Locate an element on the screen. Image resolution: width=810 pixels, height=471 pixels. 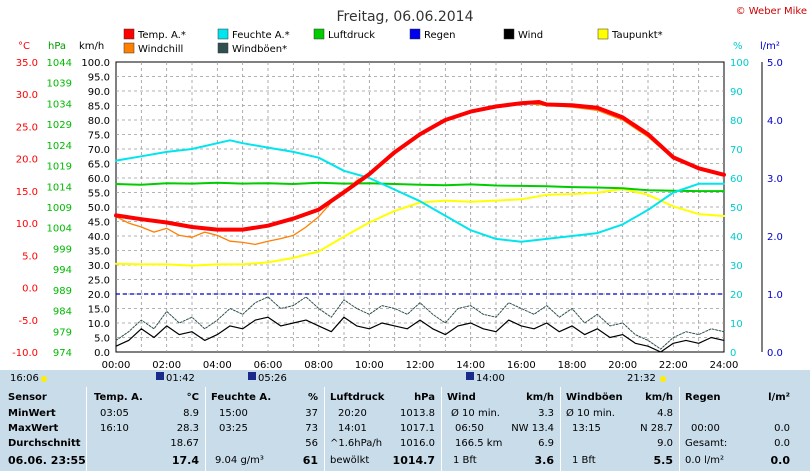
time-label-right: 21:32 is located at coordinates (641, 378).